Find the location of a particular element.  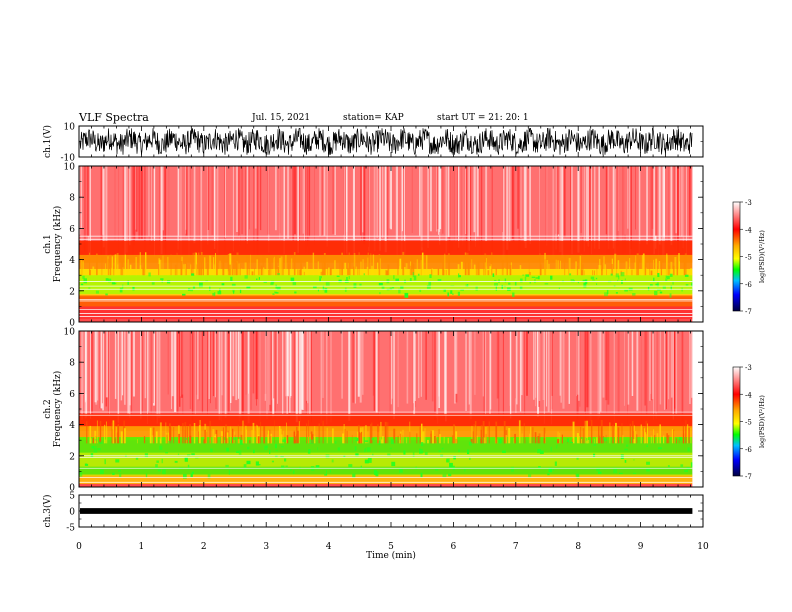

x-tick-label: 10 is located at coordinates (703, 547).